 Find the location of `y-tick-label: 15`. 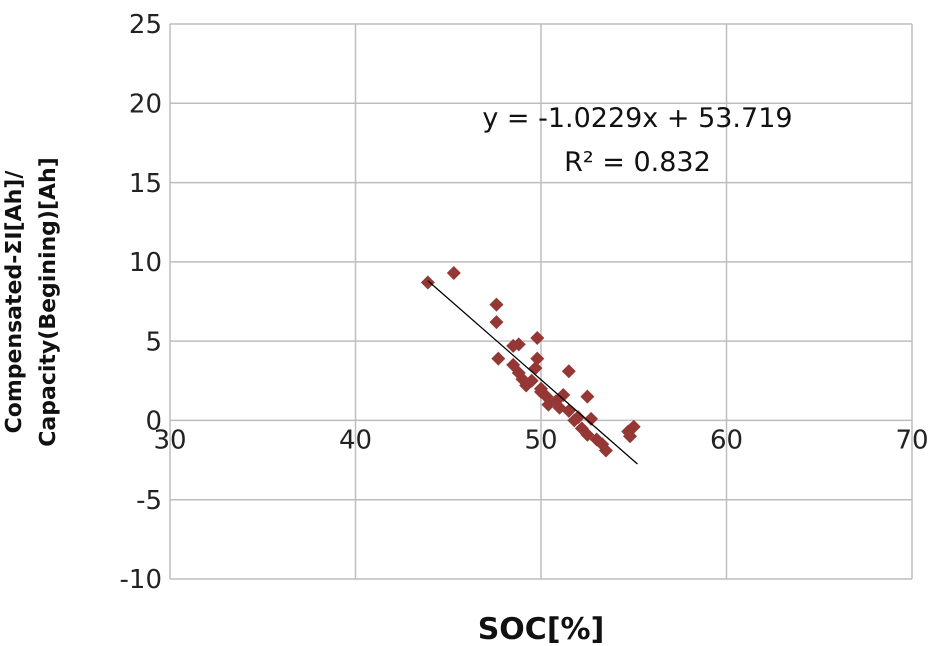

y-tick-label: 15 is located at coordinates (145, 183).